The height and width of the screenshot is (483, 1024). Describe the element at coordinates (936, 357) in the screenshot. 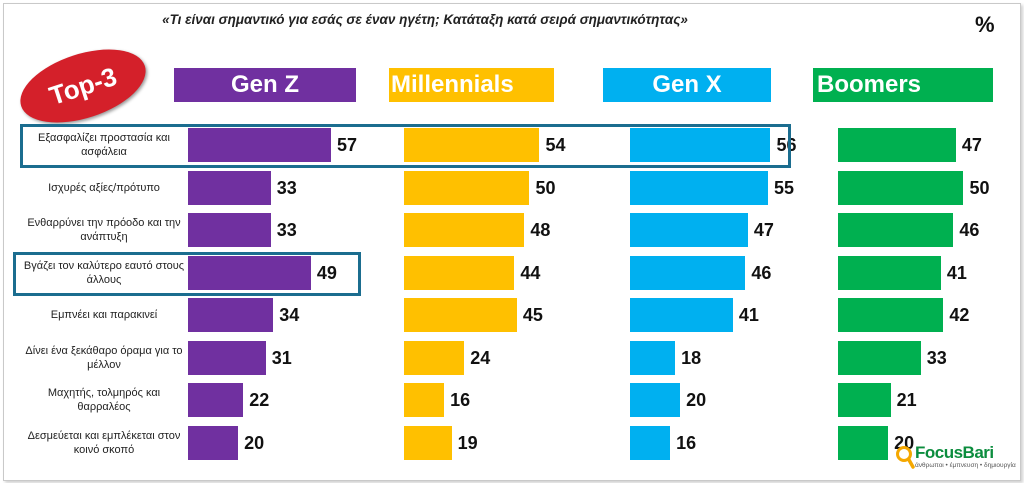

I see `value-label-boomers: 33` at that location.